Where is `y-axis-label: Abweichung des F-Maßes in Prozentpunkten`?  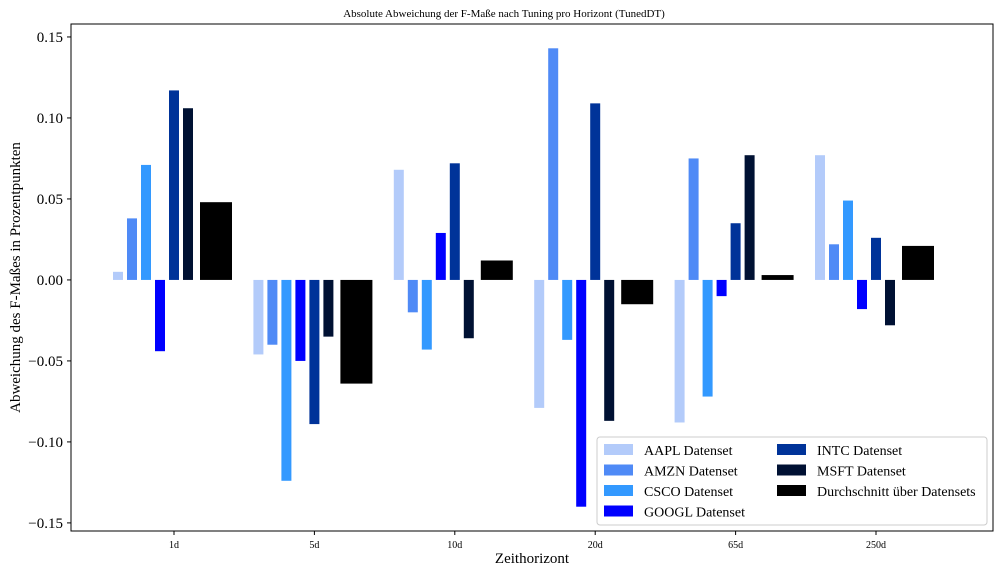
y-axis-label: Abweichung des F-Maßes in Prozentpunkten is located at coordinates (16, 277).